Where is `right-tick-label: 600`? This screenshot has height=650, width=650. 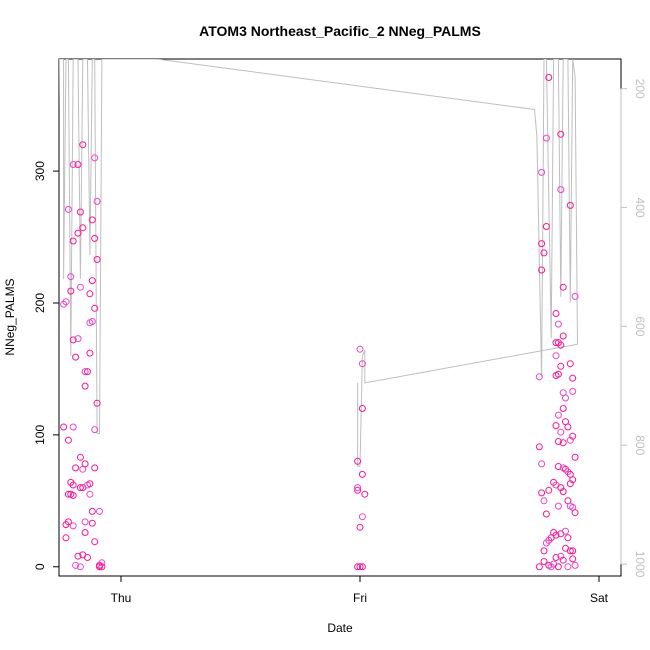 right-tick-label: 600 is located at coordinates (640, 326).